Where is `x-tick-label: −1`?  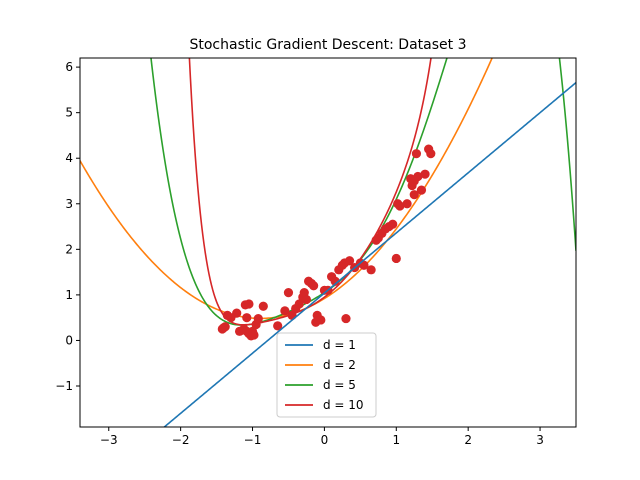
x-tick-label: −1 is located at coordinates (253, 440).